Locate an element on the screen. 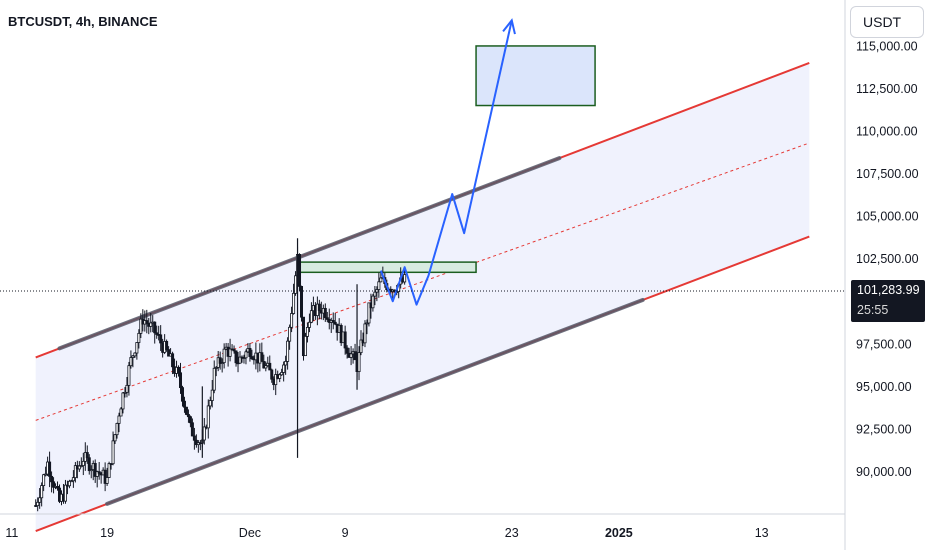  projection-layer is located at coordinates (447, 162).